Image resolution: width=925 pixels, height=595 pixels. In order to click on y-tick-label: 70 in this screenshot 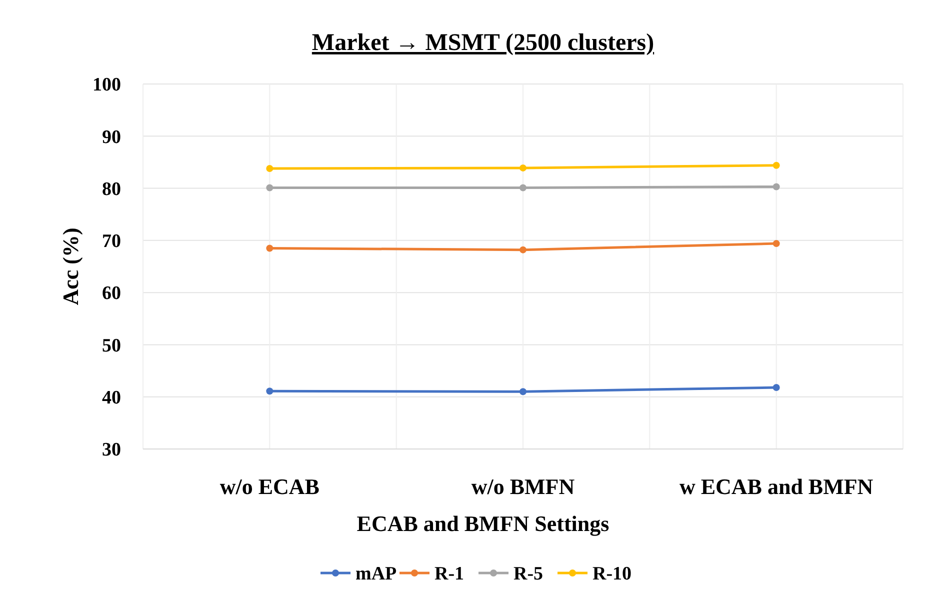, I will do `click(111, 241)`.